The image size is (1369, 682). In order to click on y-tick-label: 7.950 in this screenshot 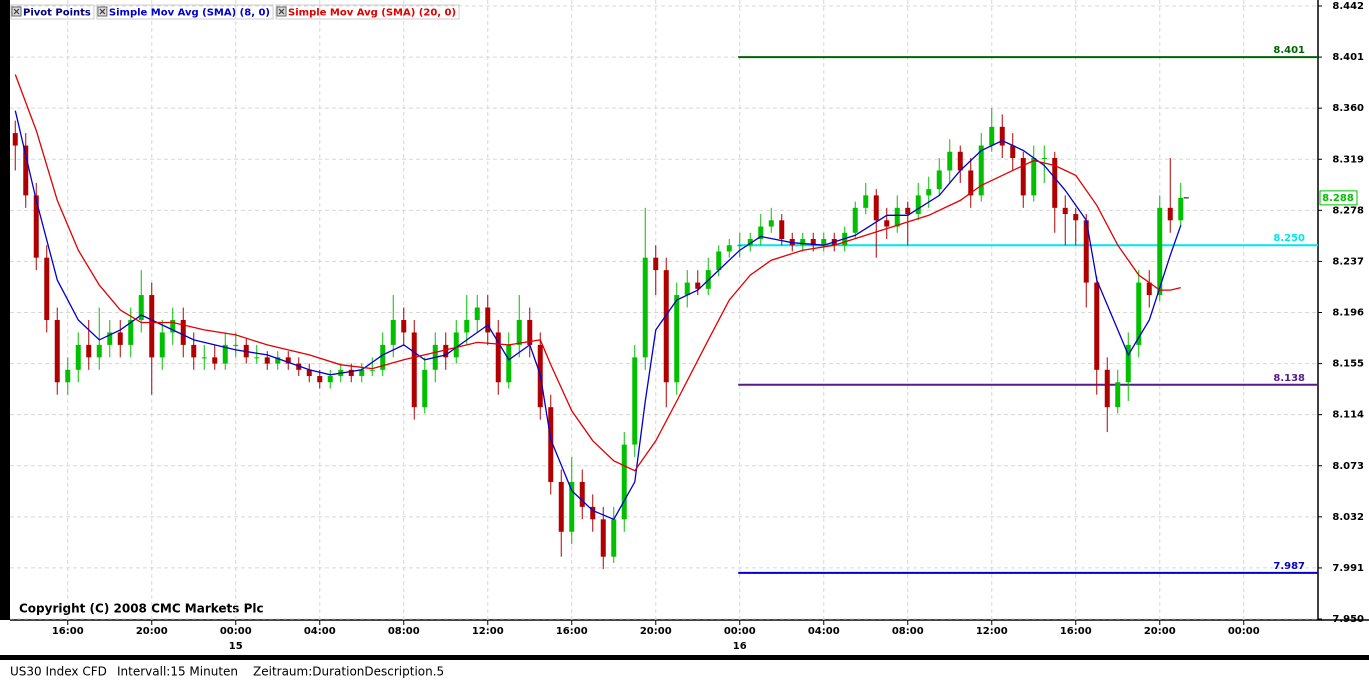, I will do `click(1348, 619)`.